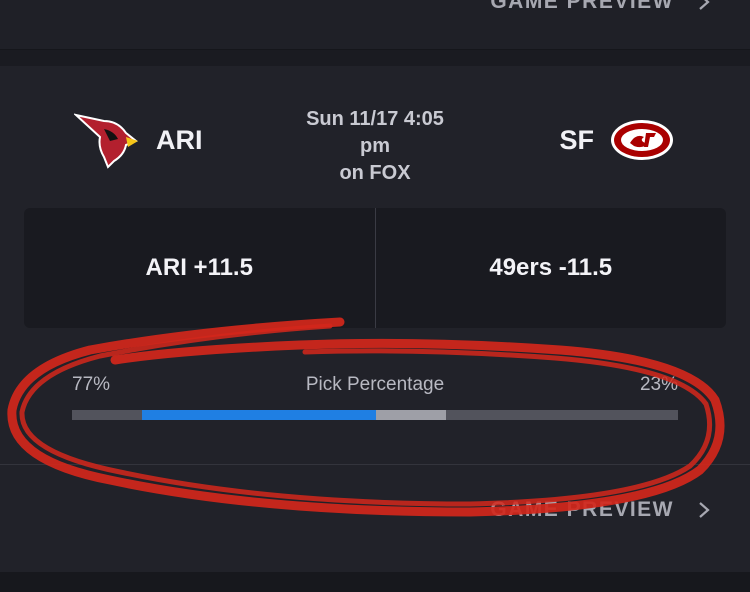 This screenshot has width=750, height=592. I want to click on game-network: on FOX, so click(375, 173).